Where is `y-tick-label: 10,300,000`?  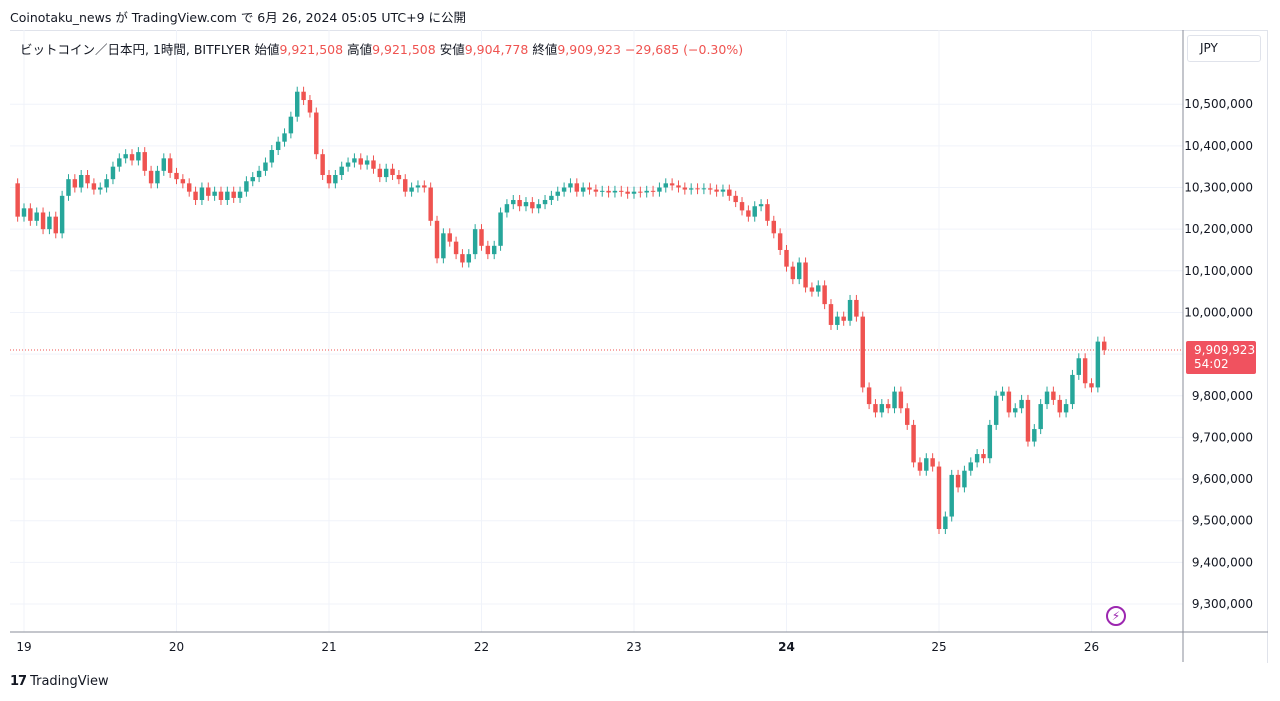 y-tick-label: 10,300,000 is located at coordinates (1218, 188).